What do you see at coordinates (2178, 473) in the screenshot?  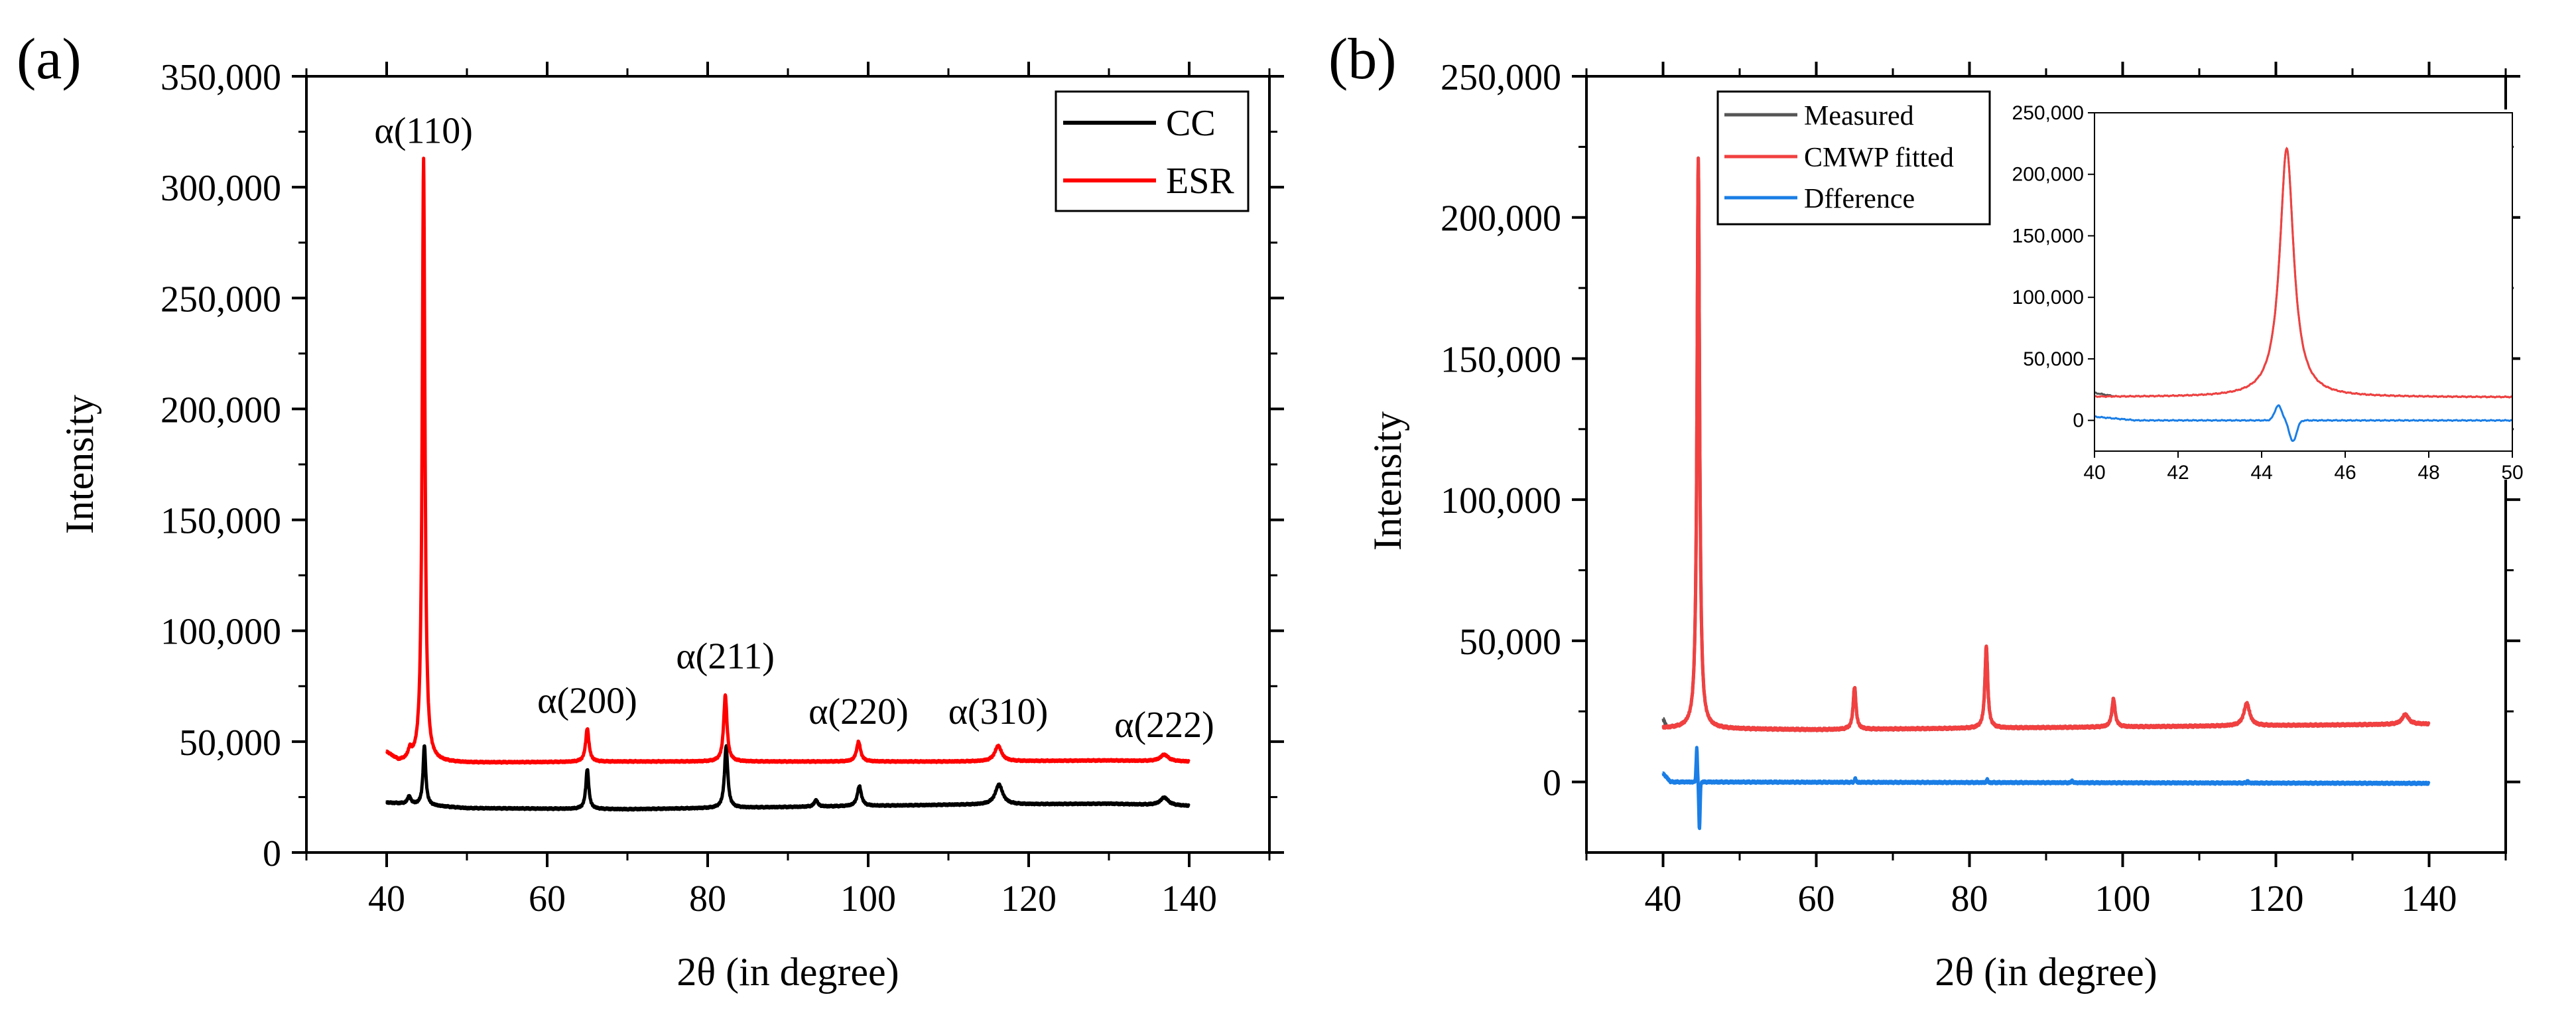 I see `inset-x-tick-label: 42` at bounding box center [2178, 473].